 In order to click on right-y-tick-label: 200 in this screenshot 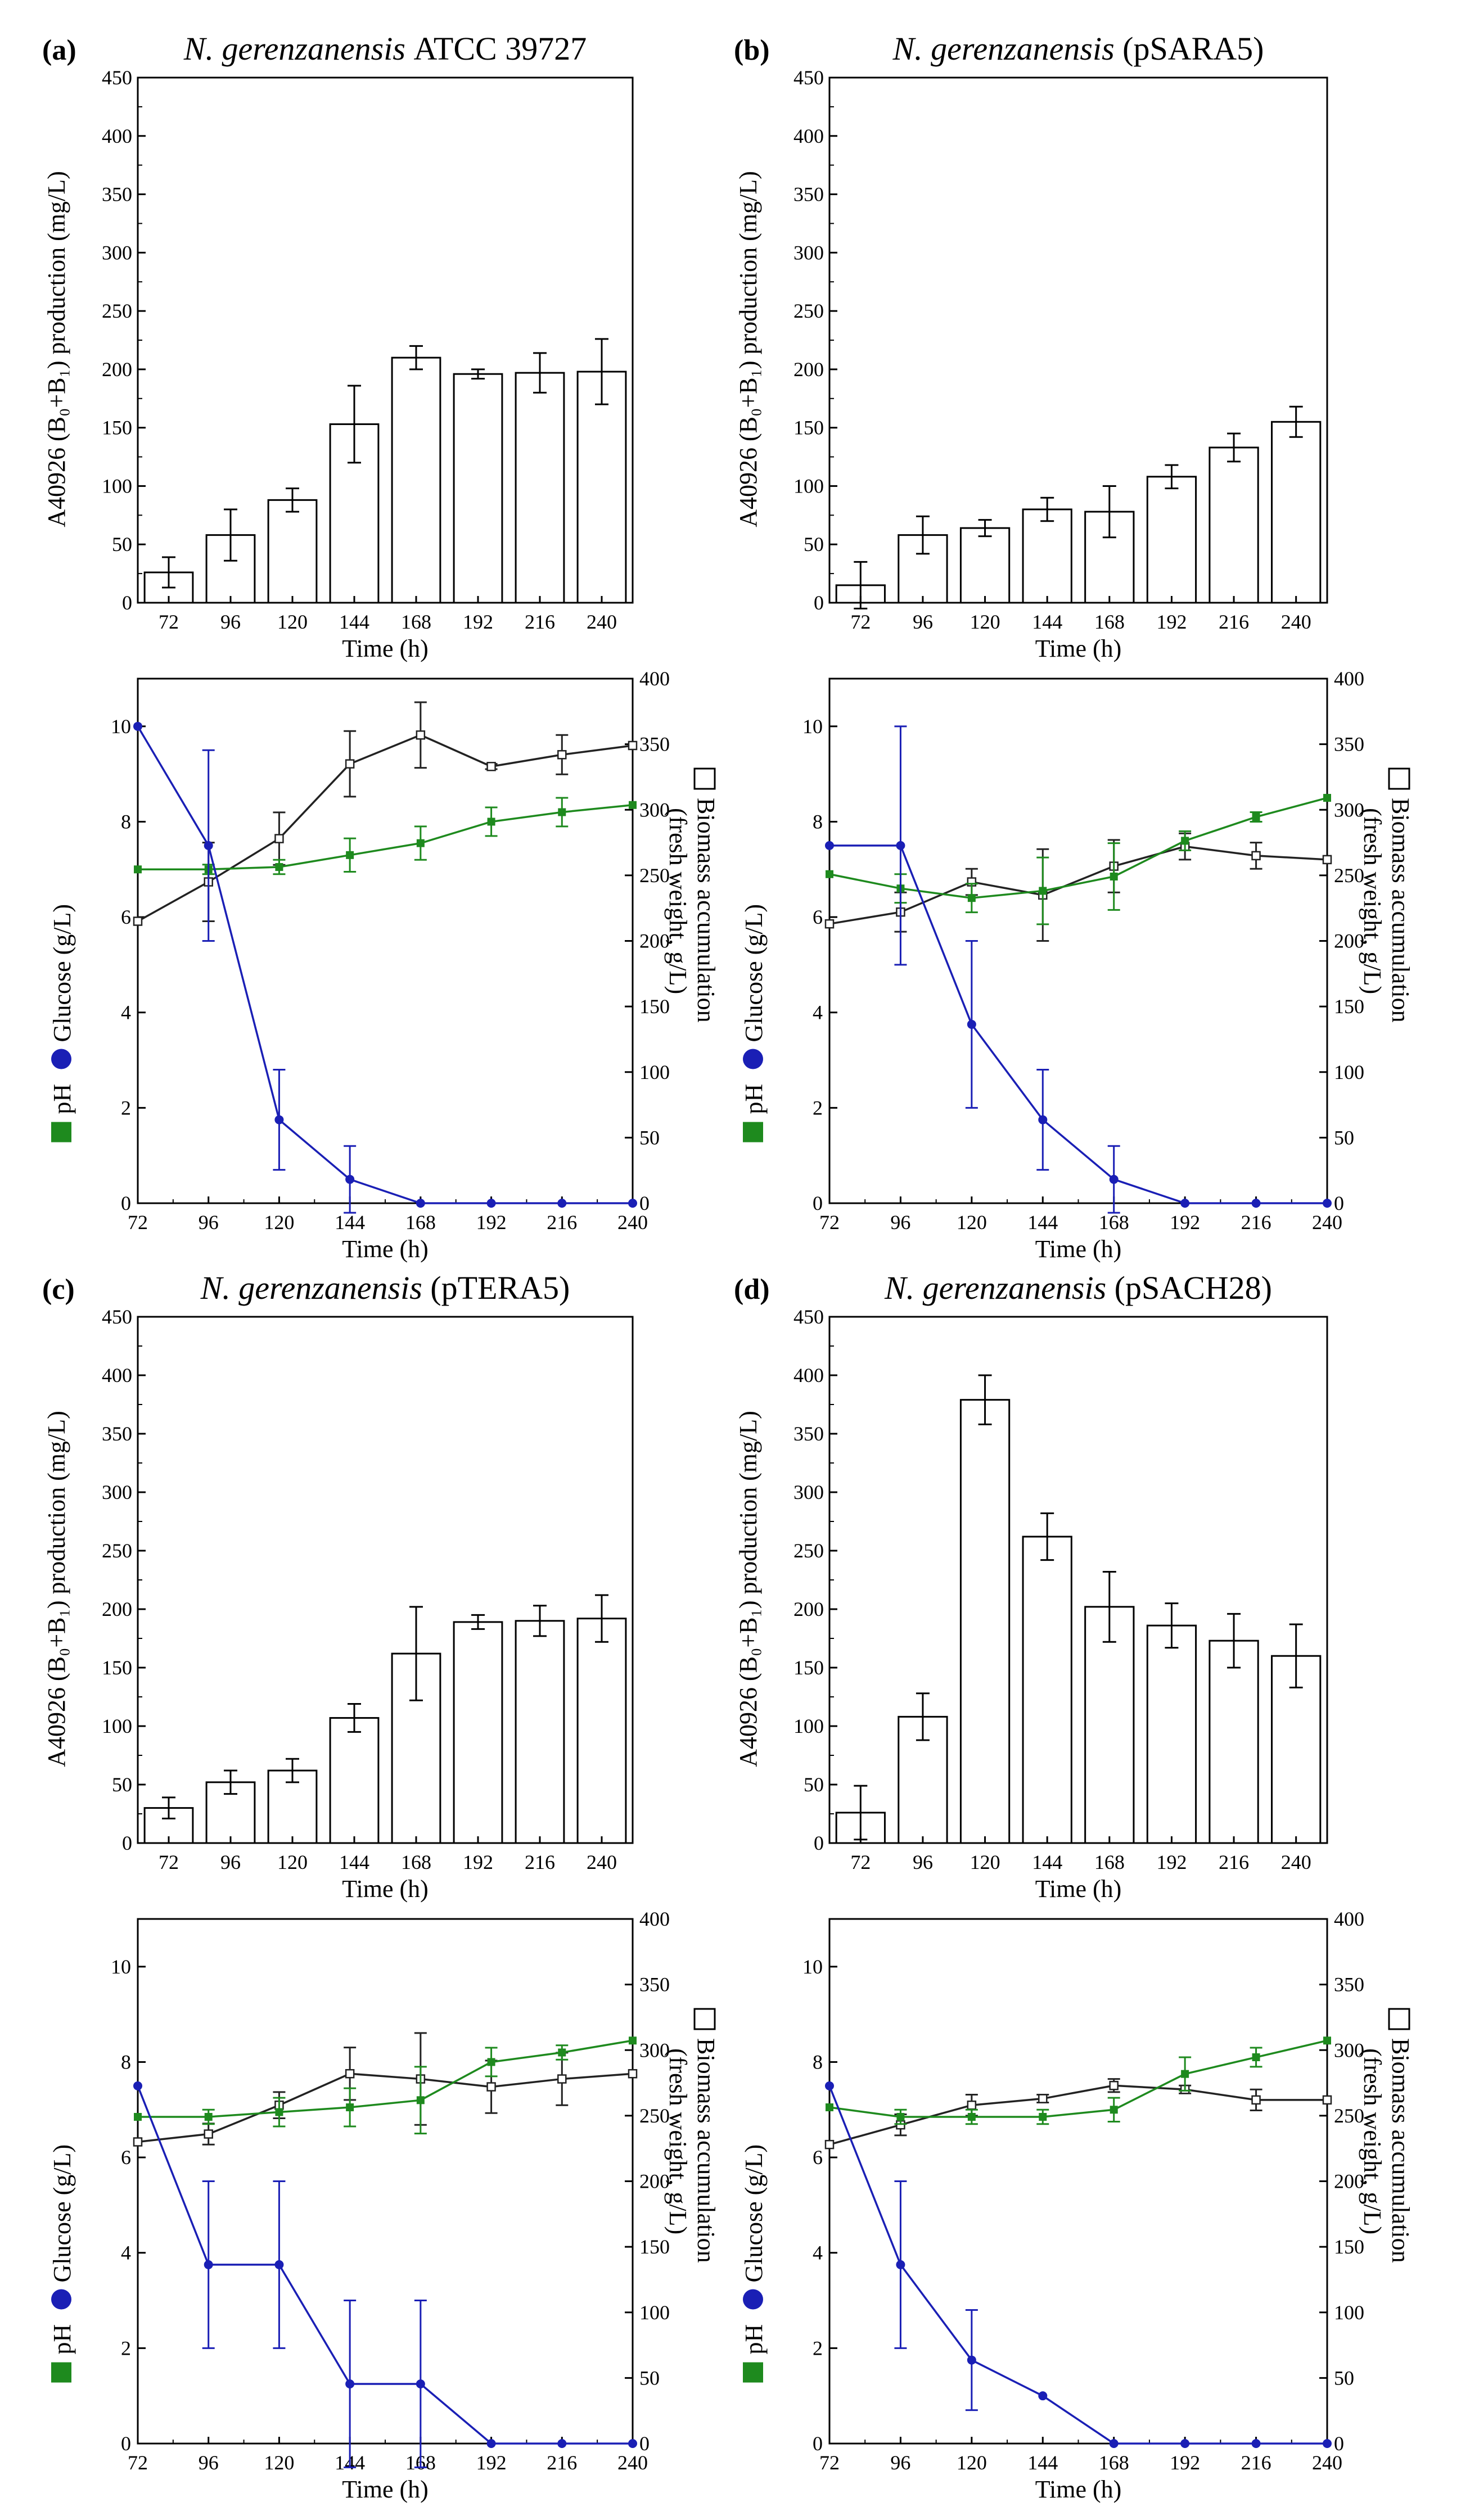, I will do `click(654, 941)`.